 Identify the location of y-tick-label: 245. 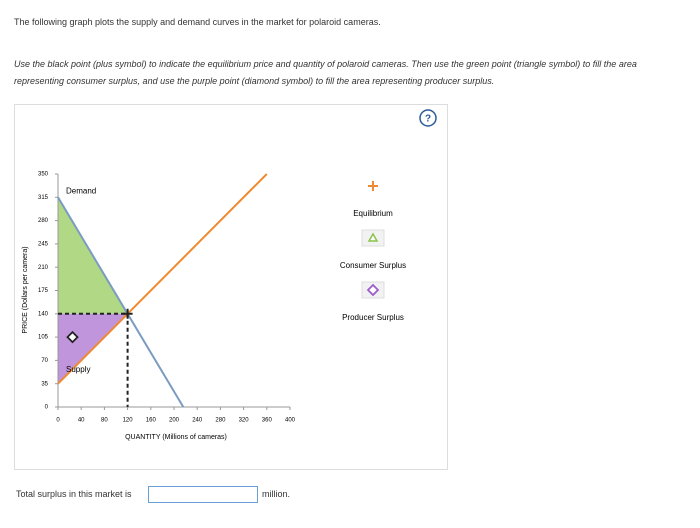
(43, 244).